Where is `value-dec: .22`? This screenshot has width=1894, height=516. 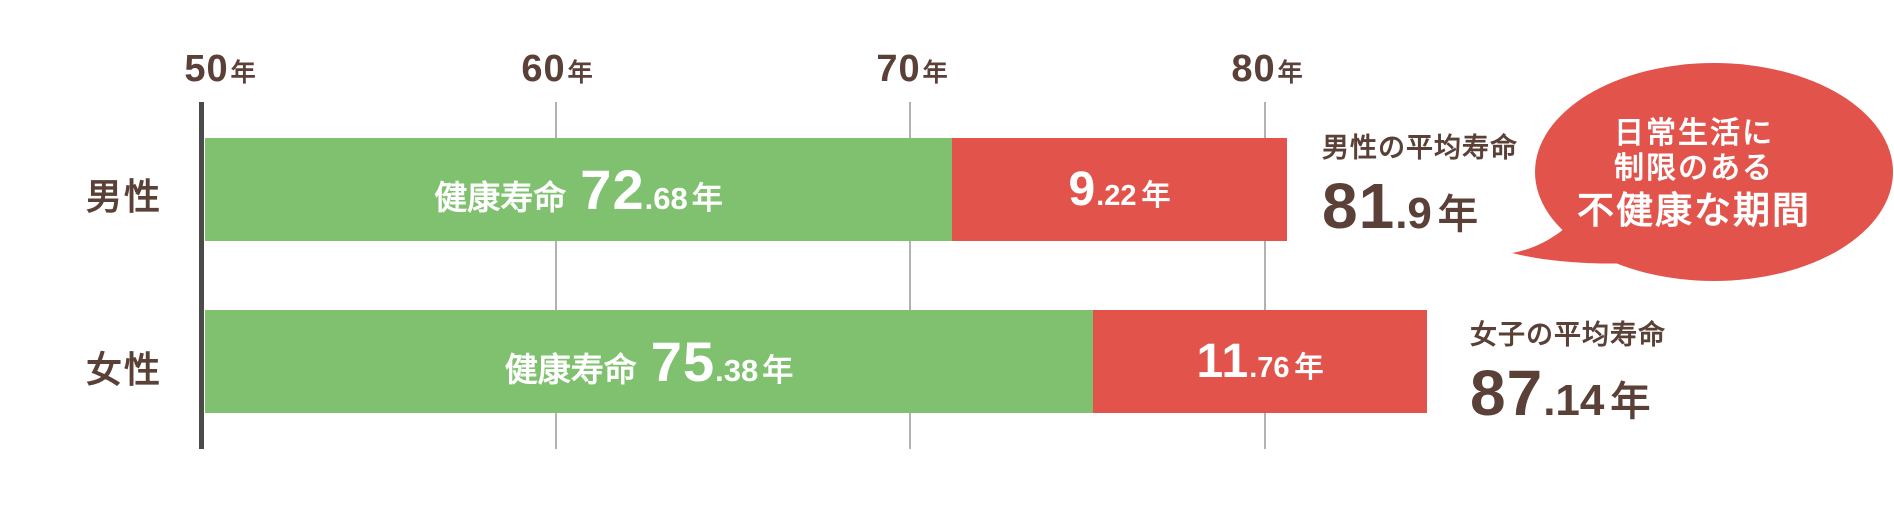
value-dec: .22 is located at coordinates (1116, 196).